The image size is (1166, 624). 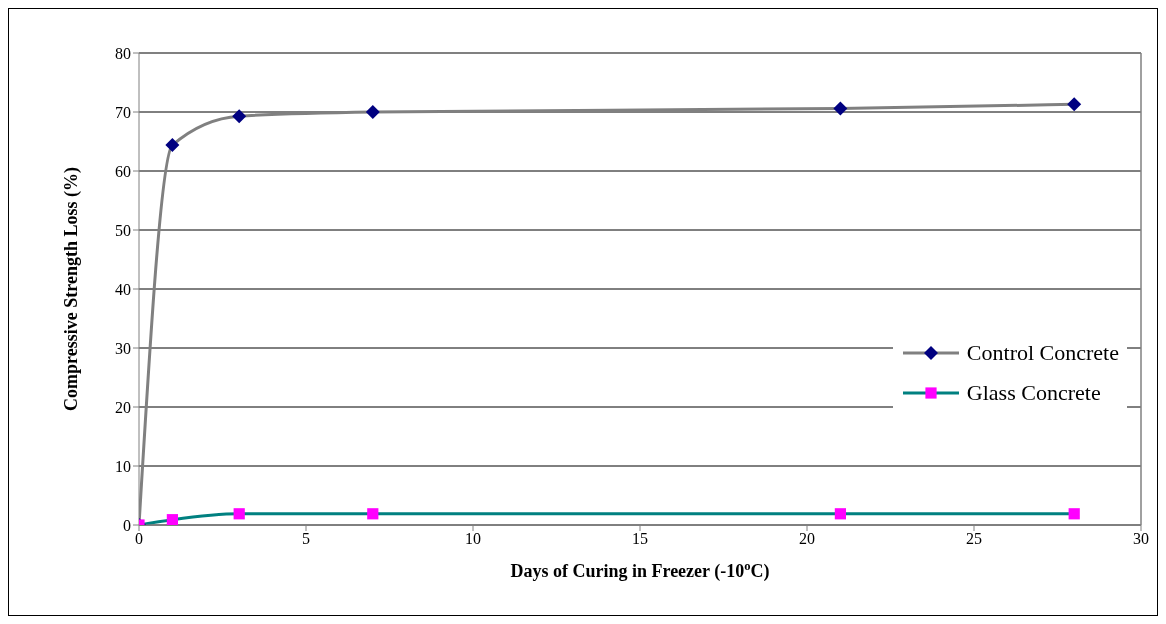 I want to click on y-axis-title: Compressive Strength Loss (%), so click(x=71, y=289).